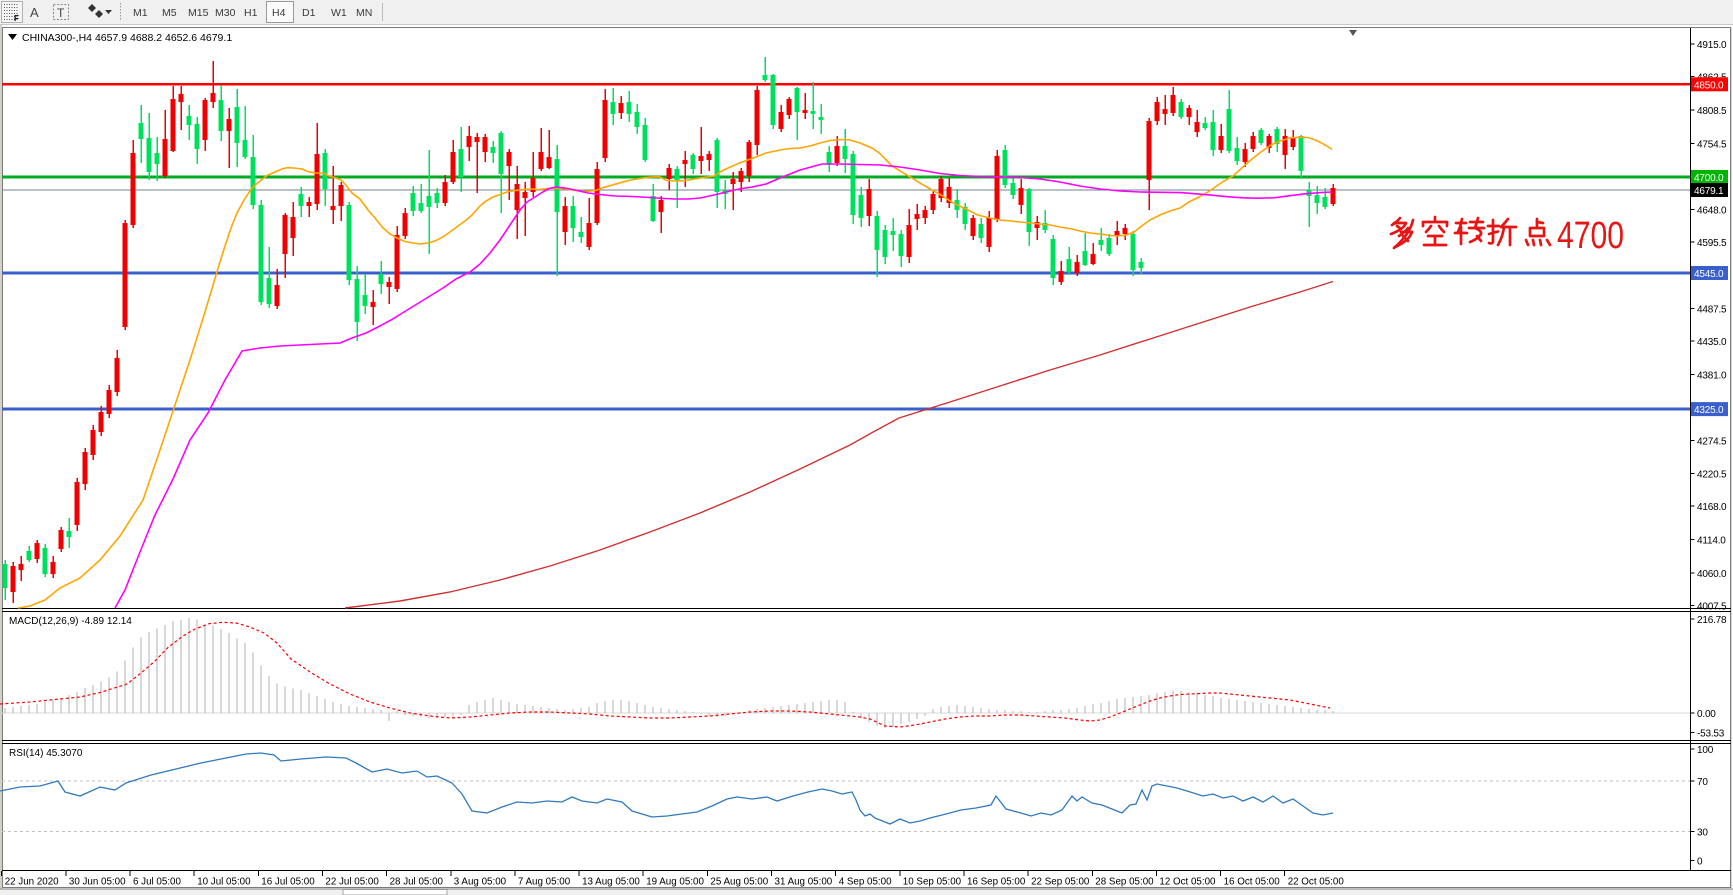  I want to click on svg-text: H1, so click(251, 13).